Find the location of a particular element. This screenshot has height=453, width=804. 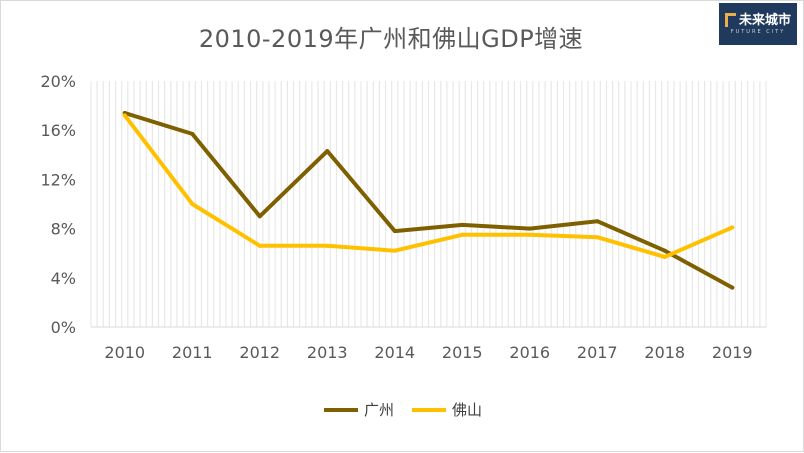

x-tick-label: 2016 is located at coordinates (529, 352).